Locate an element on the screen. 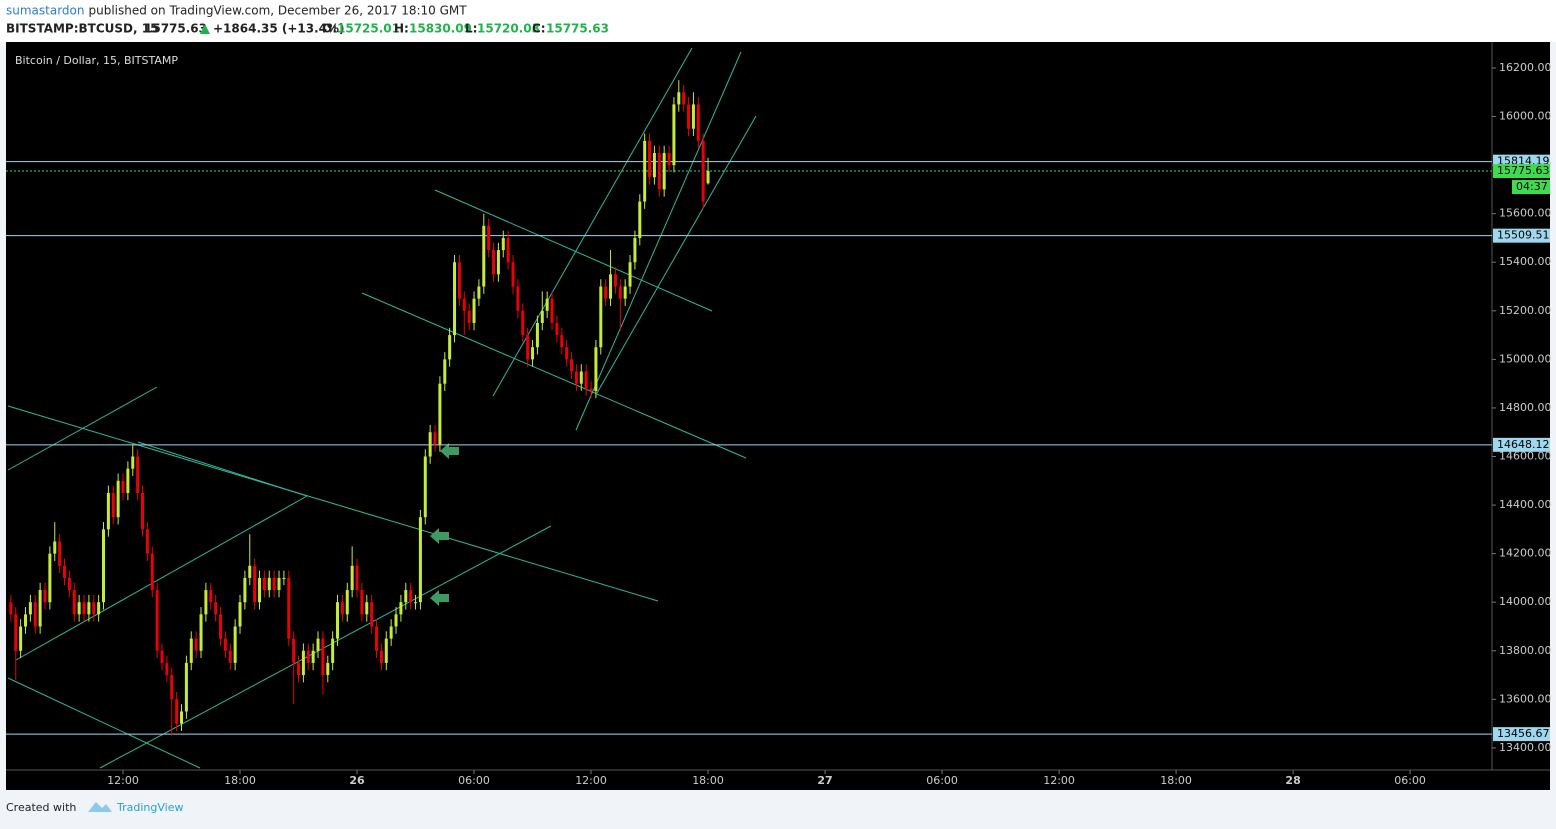  x-tick-label: 18:00 is located at coordinates (240, 780).